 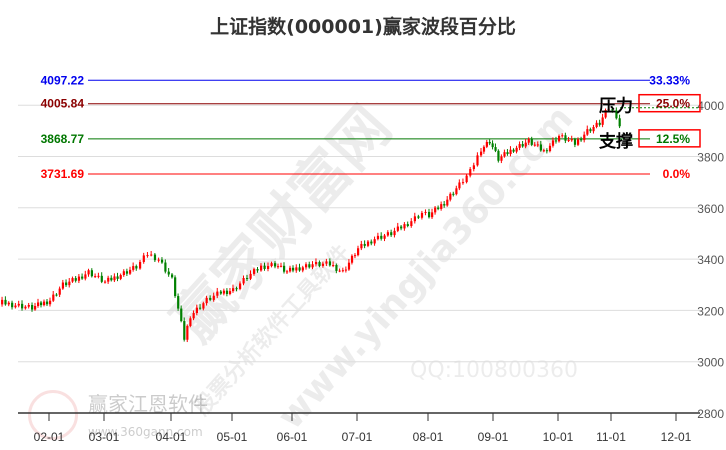 What do you see at coordinates (710, 414) in the screenshot?
I see `y-tick-label: 2800` at bounding box center [710, 414].